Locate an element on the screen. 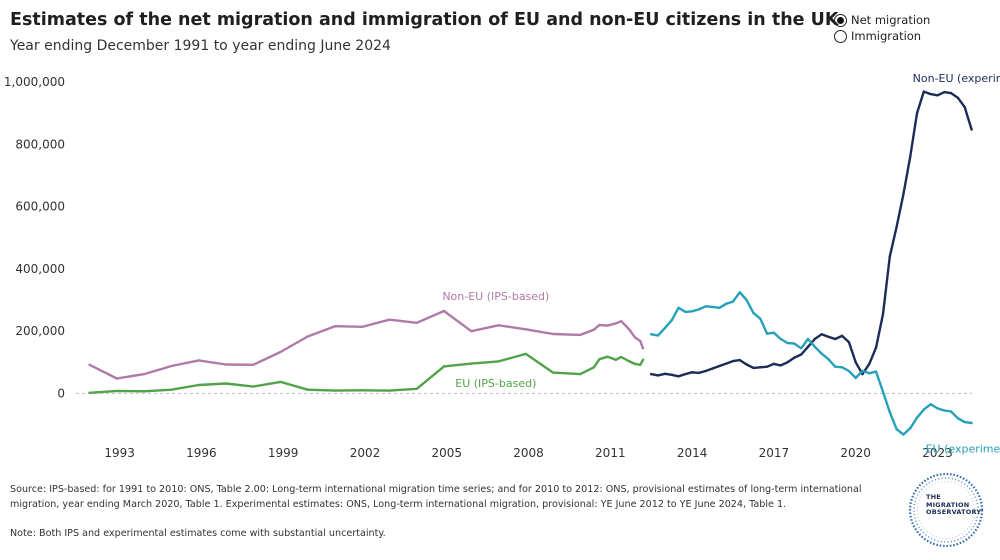 The height and width of the screenshot is (560, 1000). x-tick-label: 2002 is located at coordinates (365, 453).